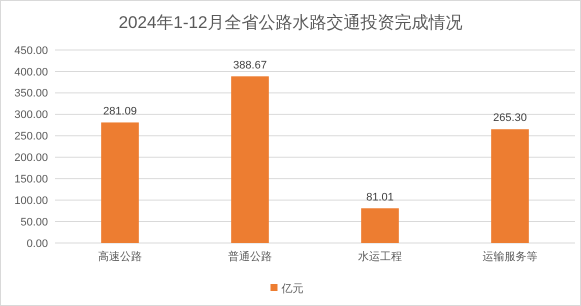 This screenshot has width=581, height=306. I want to click on y-tick-label: 100.00, so click(31, 200).